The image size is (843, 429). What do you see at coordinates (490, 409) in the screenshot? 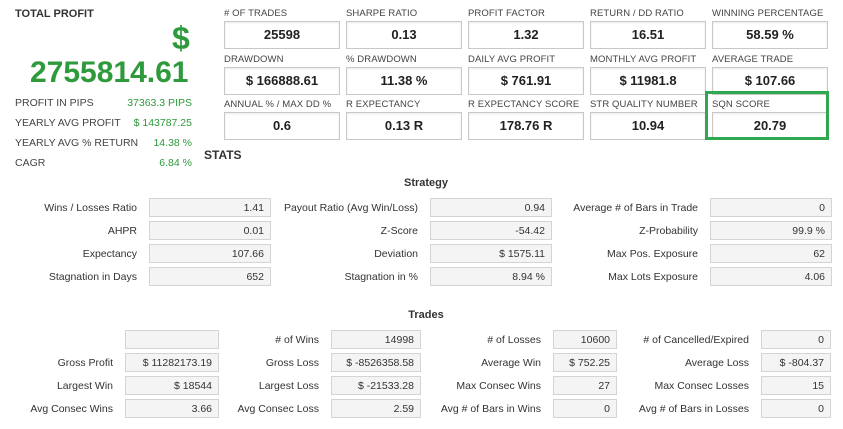
I see `trade-label: Avg # of Bars in Wins` at bounding box center [490, 409].